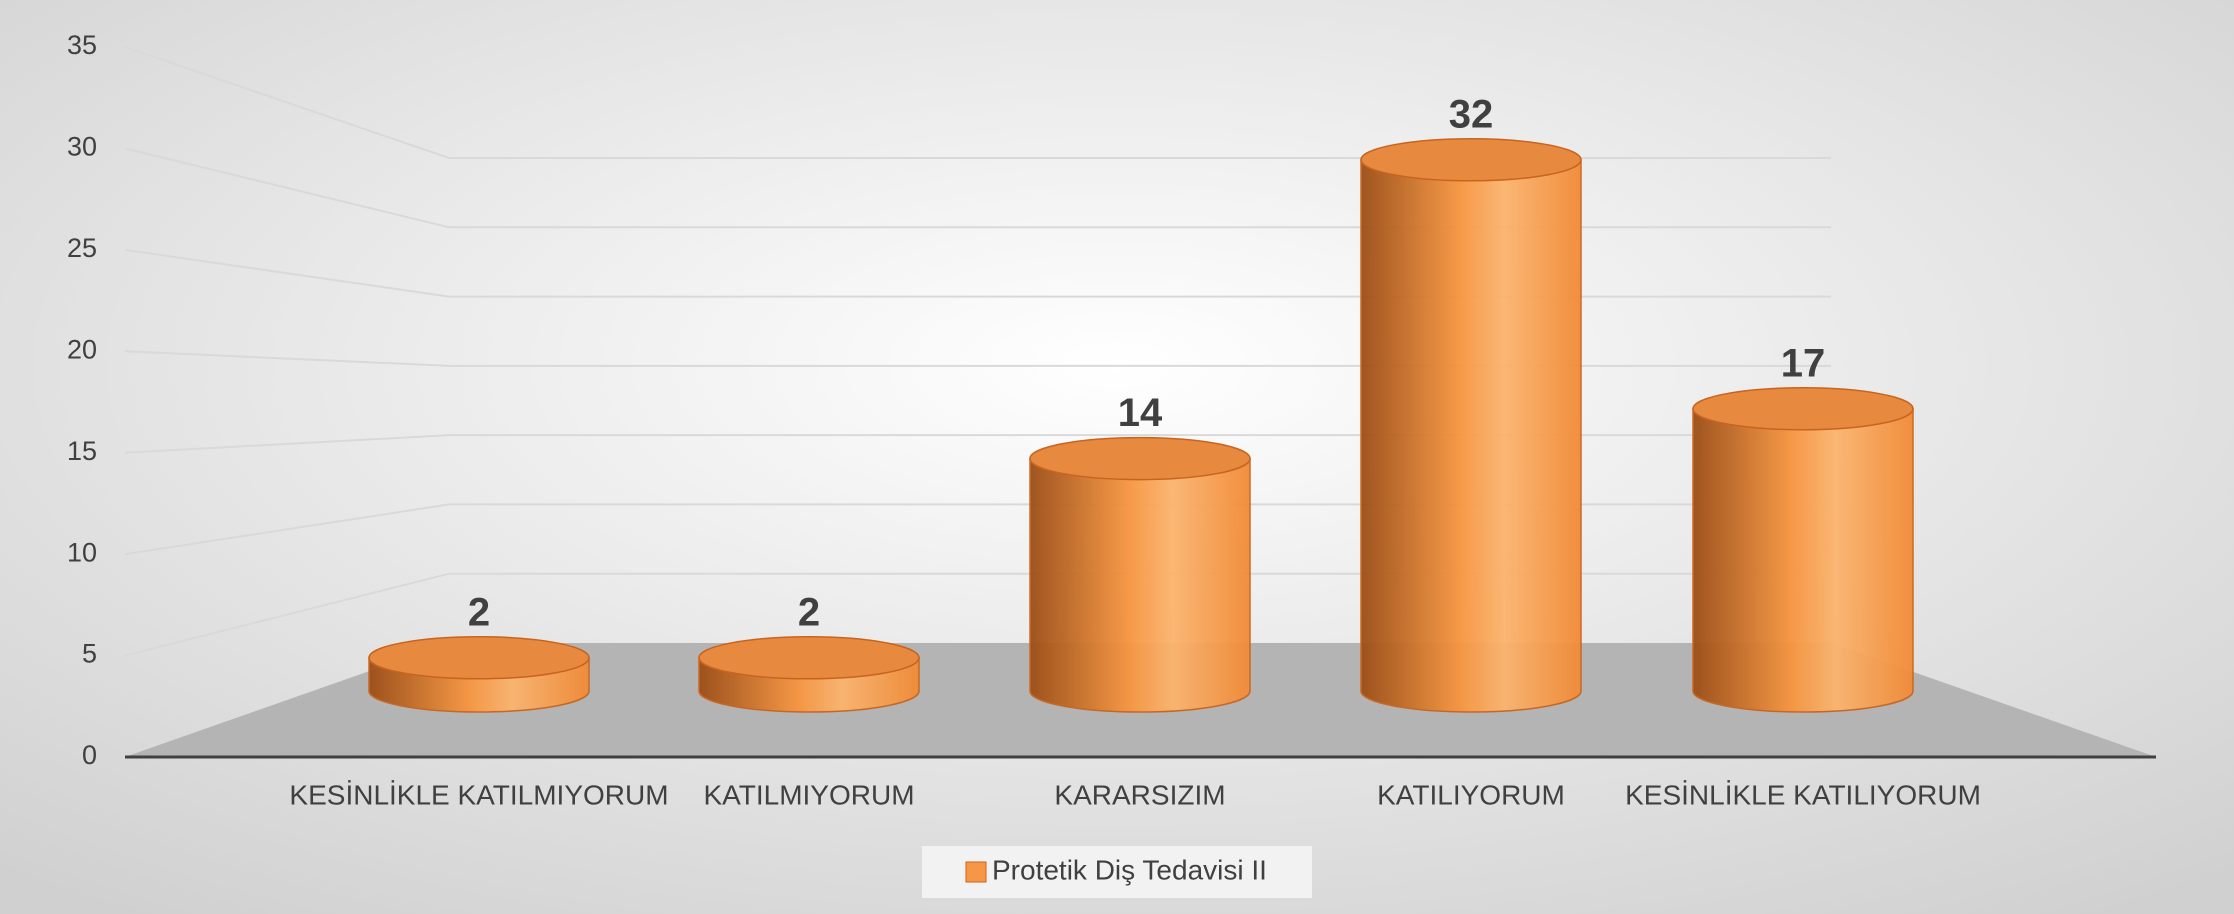  I want to click on data-label: 14, so click(1140, 413).